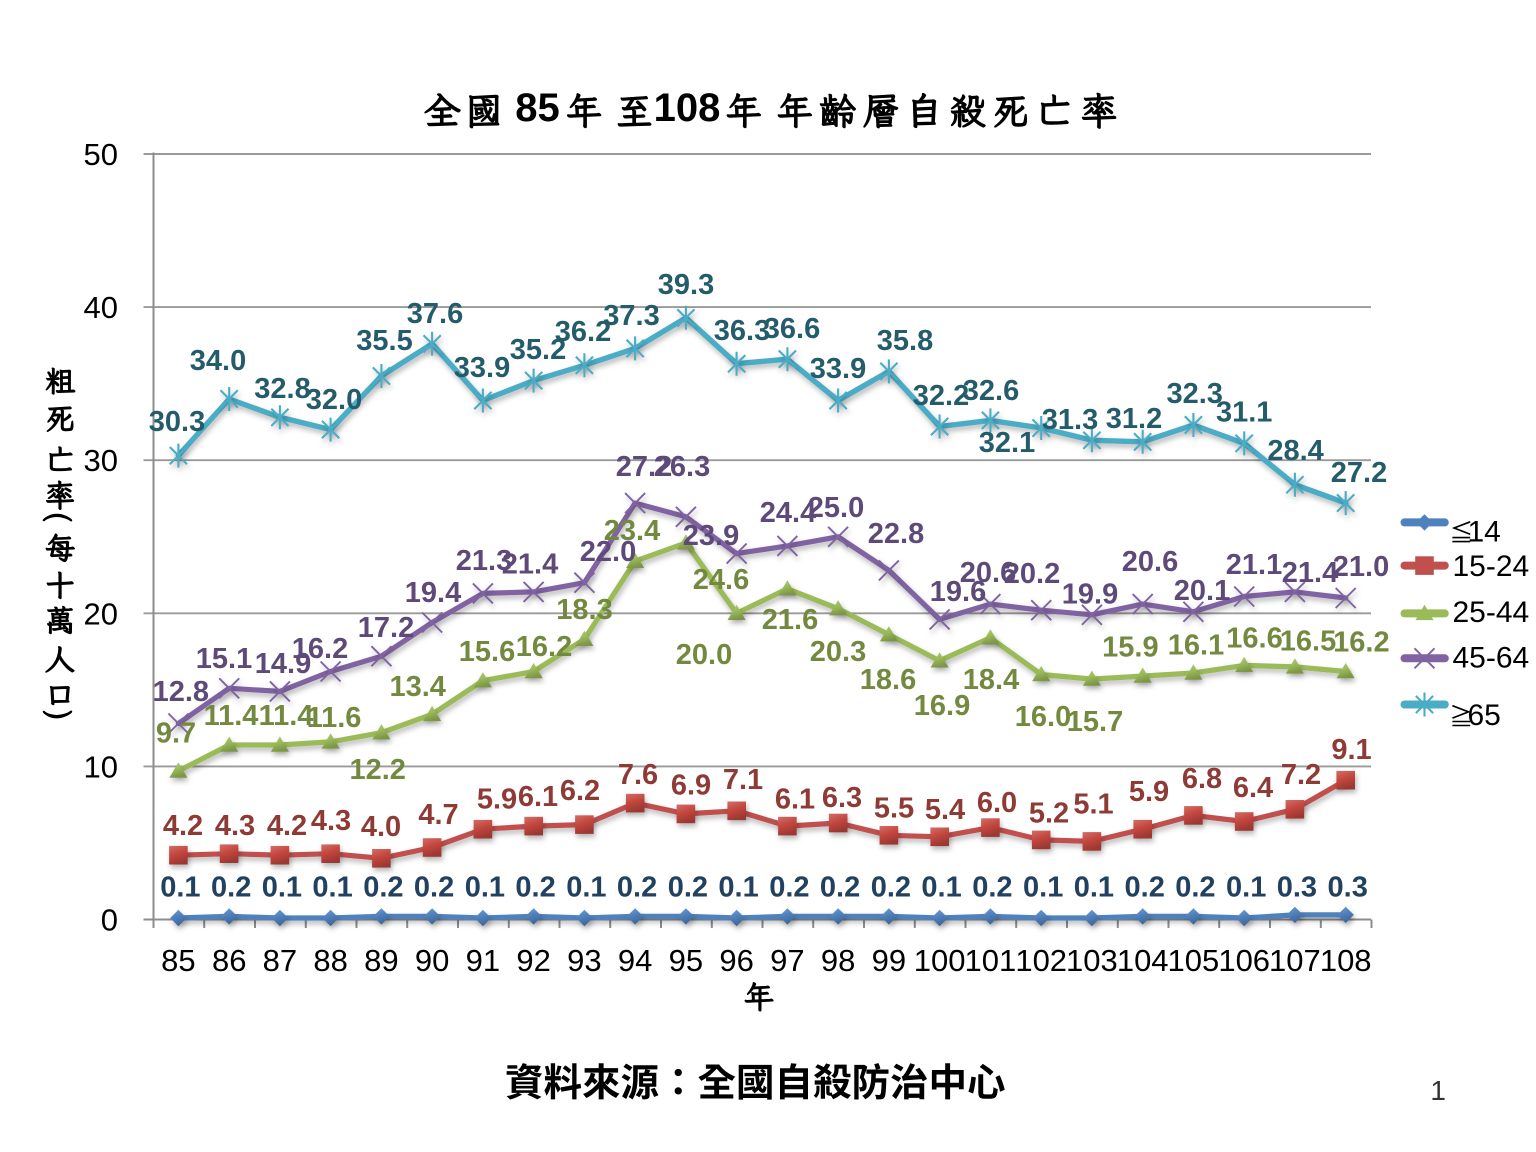 Image resolution: width=1536 pixels, height=1152 pixels. Describe the element at coordinates (1491, 658) in the screenshot. I see `svg-text: 45-64` at that location.